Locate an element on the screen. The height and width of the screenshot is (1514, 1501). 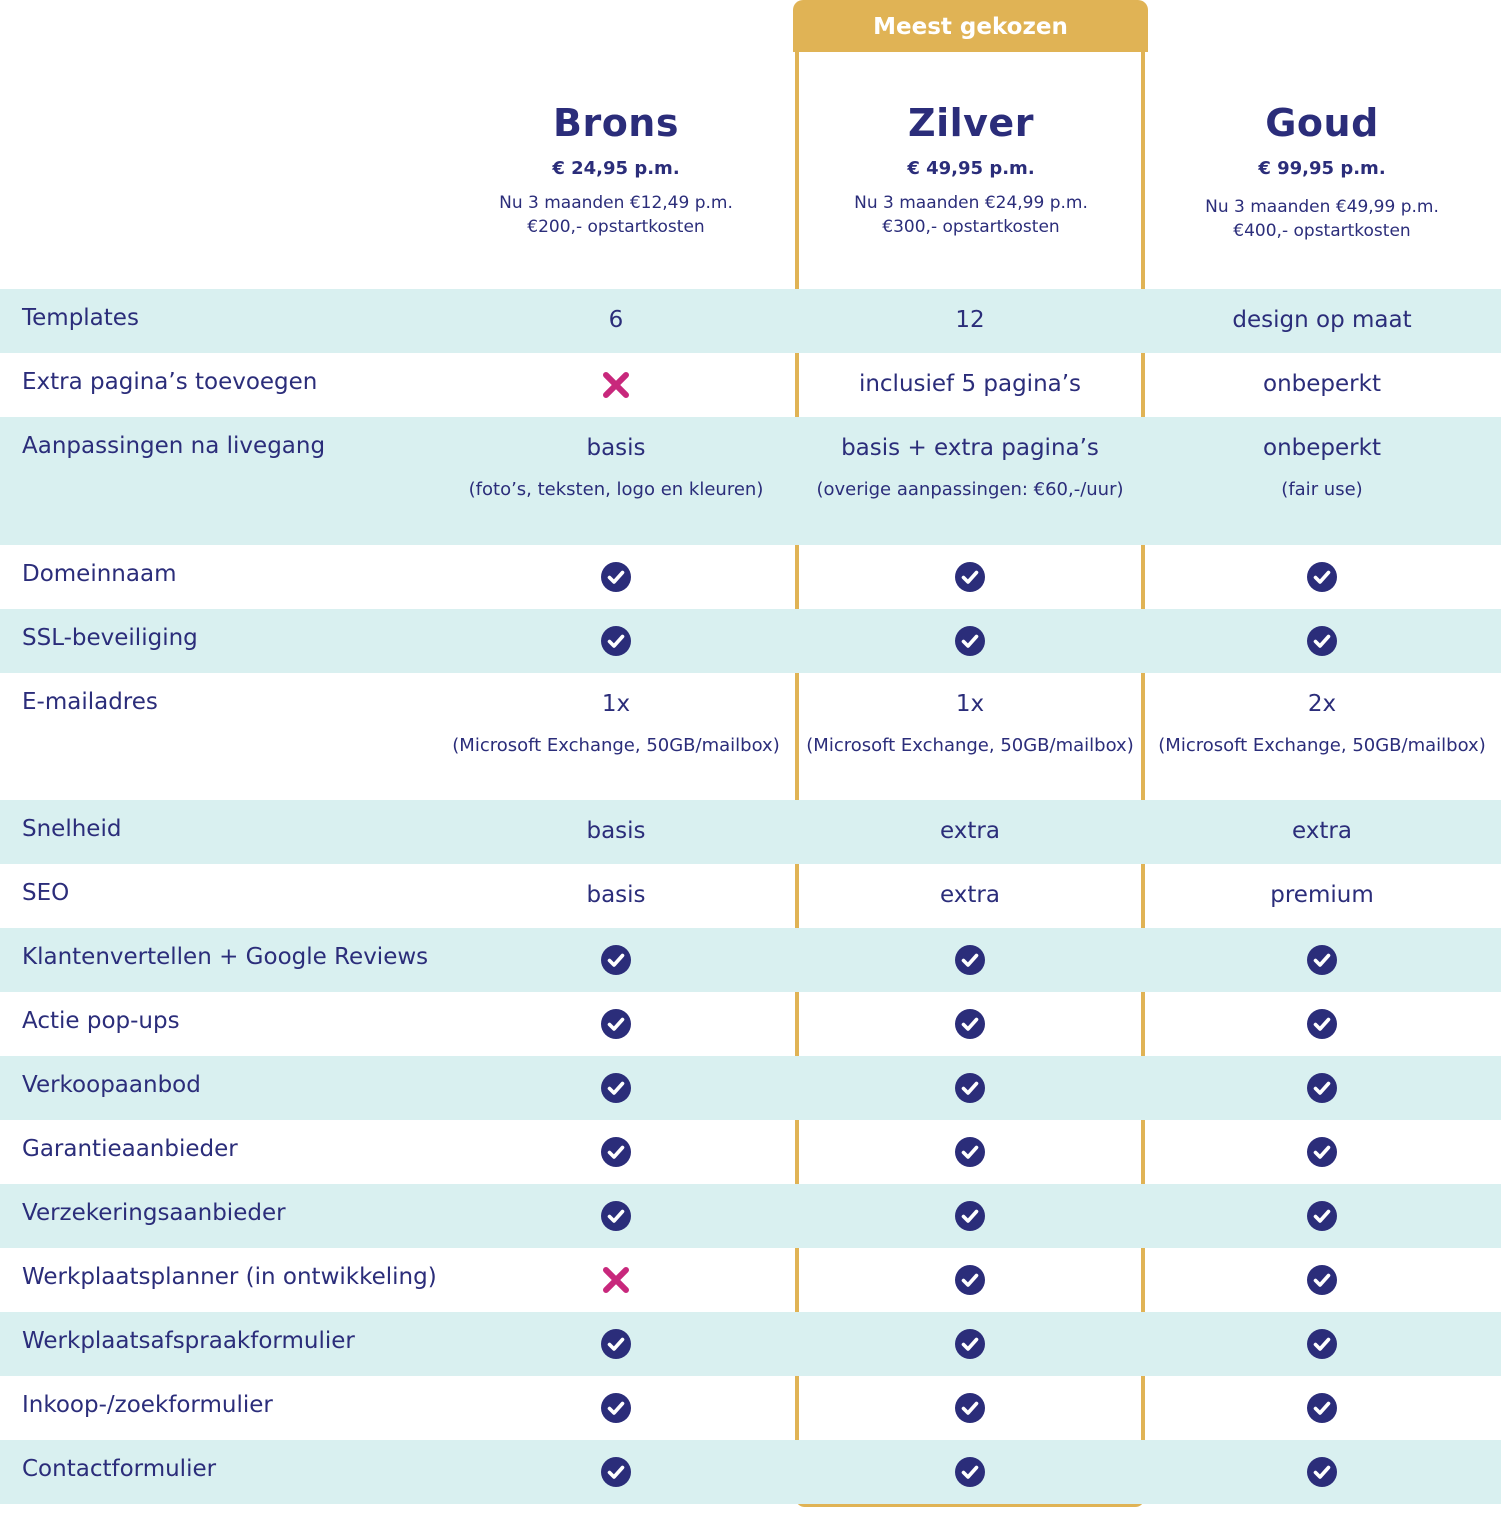
feature-row: Werkplaatsplanner (in ontwikkeling) is located at coordinates (750, 1280).